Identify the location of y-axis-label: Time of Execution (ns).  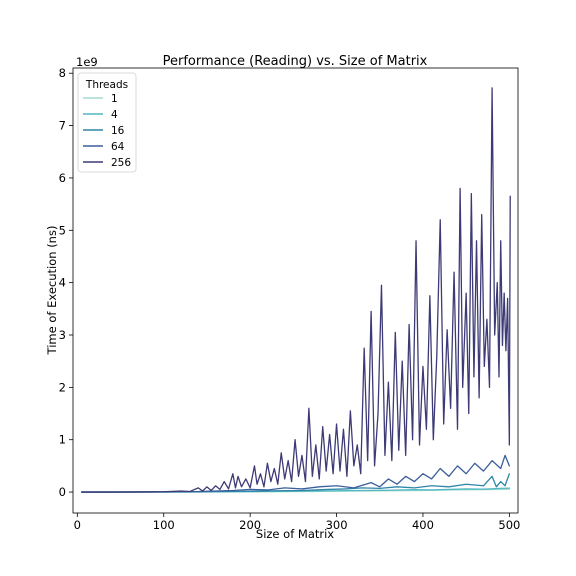
(52, 291).